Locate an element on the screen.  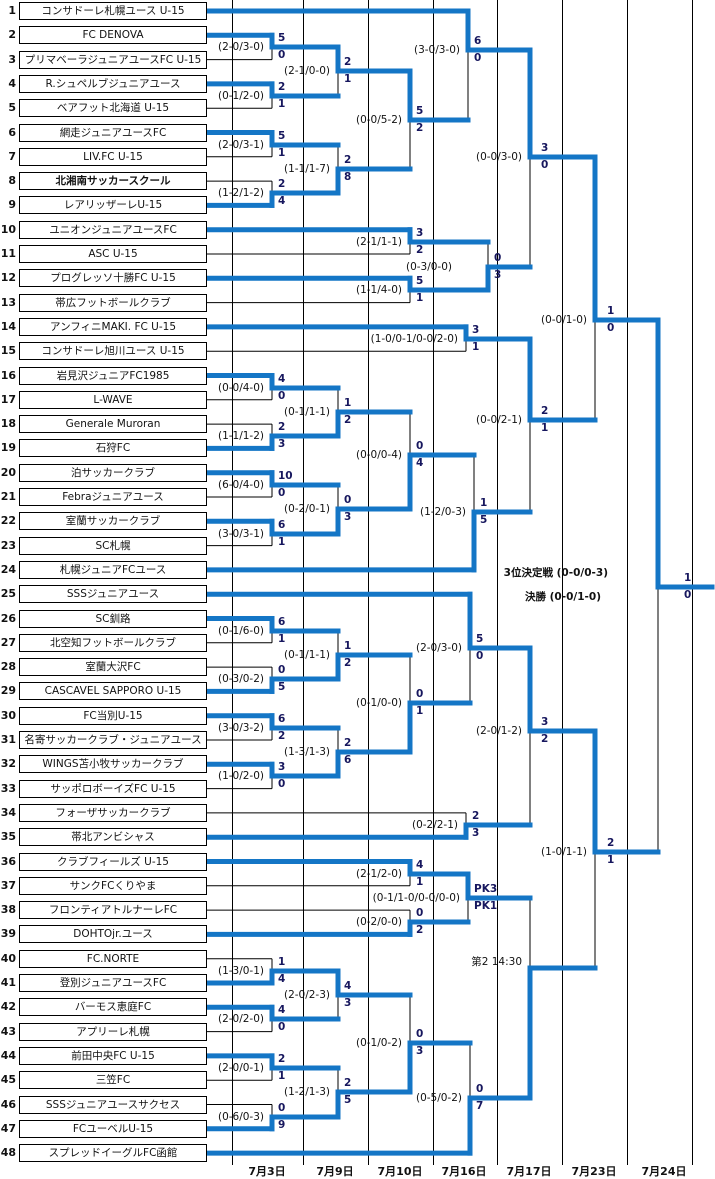
match-halves-label: (3-0/3-0) is located at coordinates (436, 50).